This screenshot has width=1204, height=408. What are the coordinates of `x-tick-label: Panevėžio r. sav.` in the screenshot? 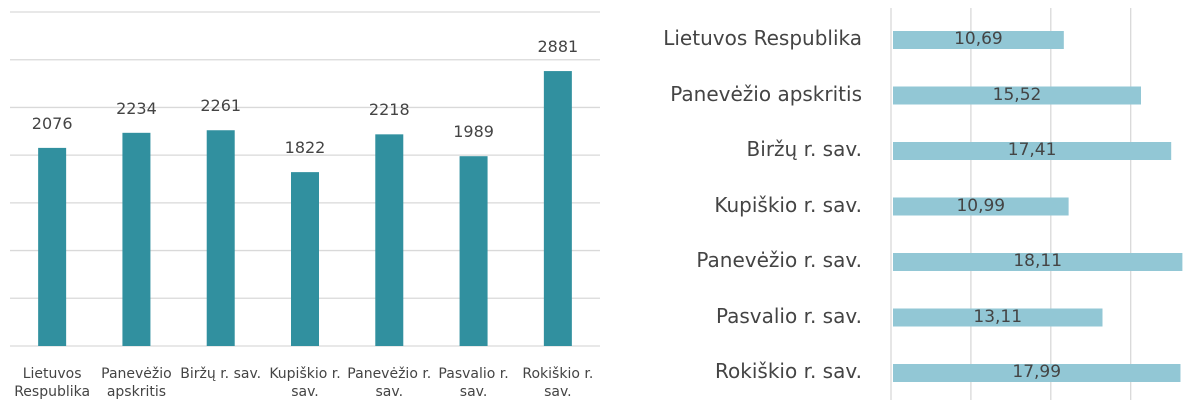 It's located at (389, 383).